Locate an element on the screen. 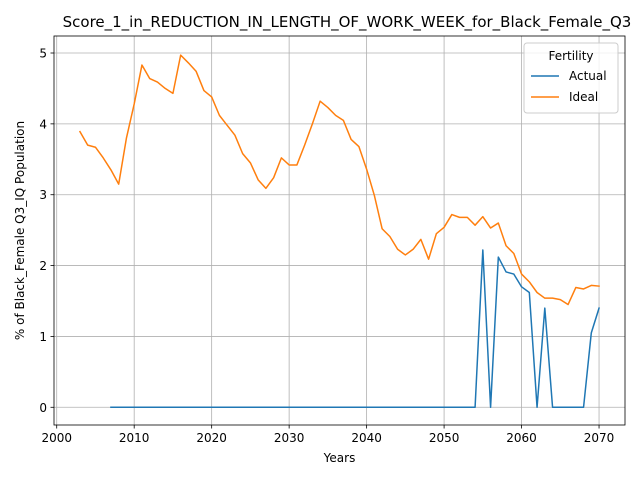 The width and height of the screenshot is (640, 480). legend: Fertility Actual Ideal is located at coordinates (571, 78).